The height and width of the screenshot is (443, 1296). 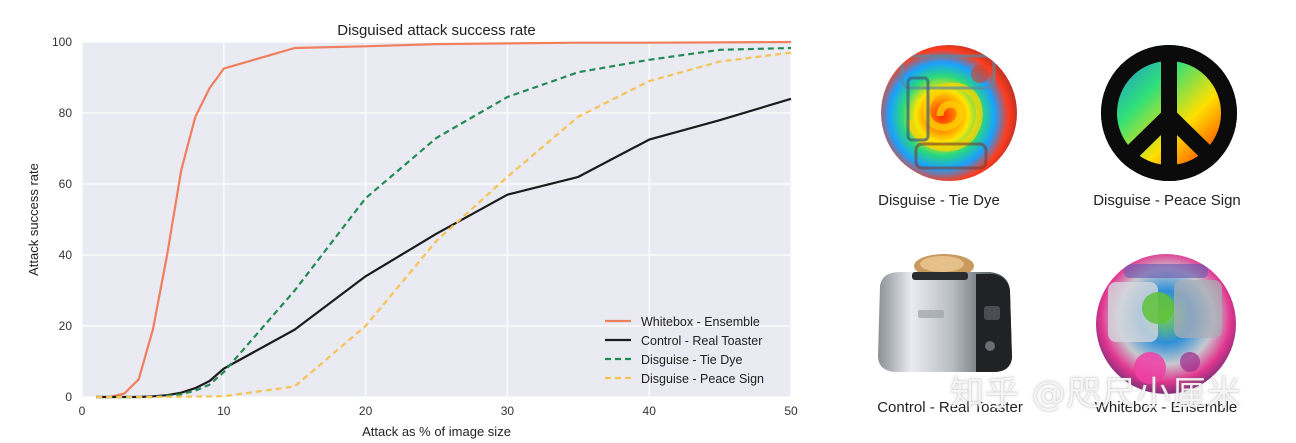 What do you see at coordinates (508, 411) in the screenshot?
I see `x-tick-label: 30` at bounding box center [508, 411].